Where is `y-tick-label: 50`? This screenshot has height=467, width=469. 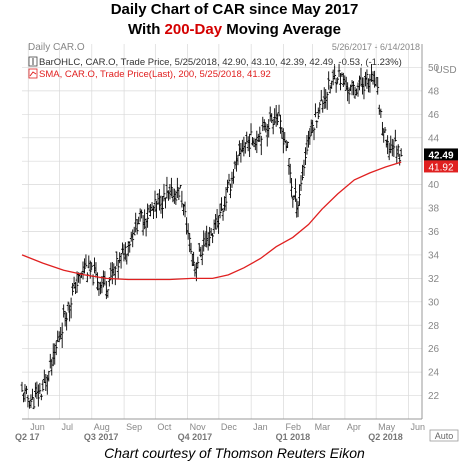 y-tick-label: 50 is located at coordinates (434, 68).